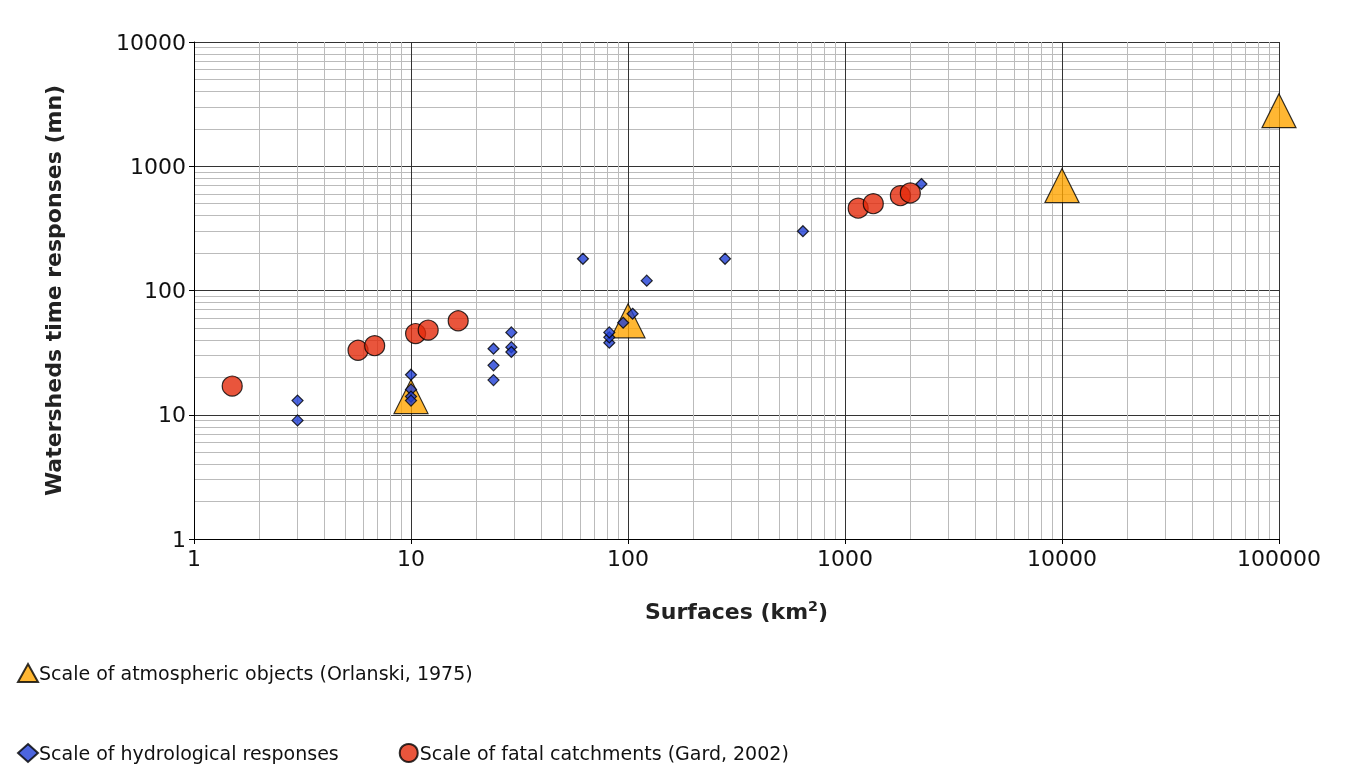 This screenshot has width=1347, height=778. What do you see at coordinates (628, 558) in the screenshot?
I see `x-tick-label: 100` at bounding box center [628, 558].